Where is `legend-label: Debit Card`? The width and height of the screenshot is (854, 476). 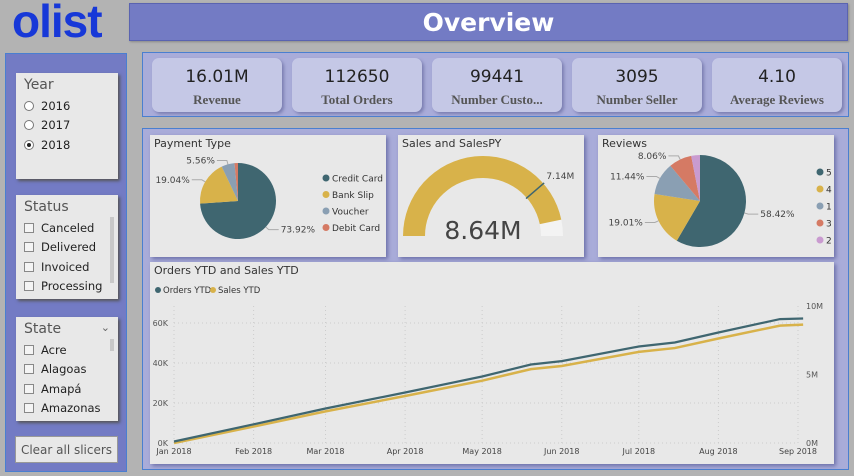 legend-label: Debit Card is located at coordinates (356, 229).